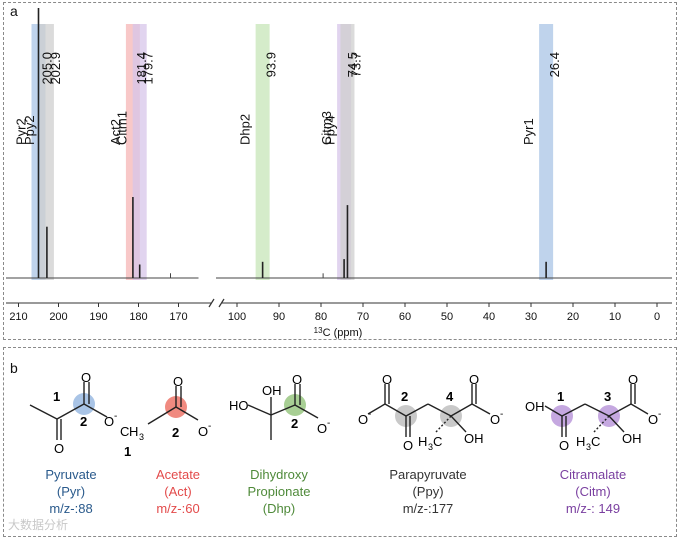 This screenshot has width=680, height=540. I want to click on peak-assignment-citm3: Citm3, so click(326, 128).